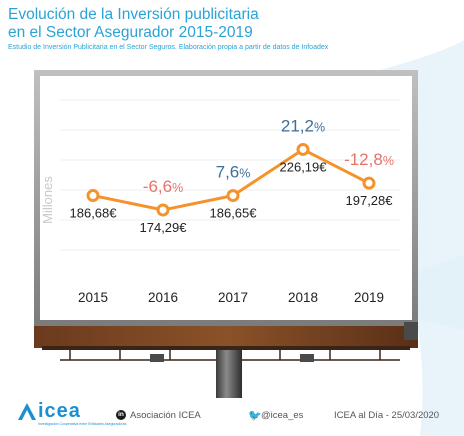 The height and width of the screenshot is (436, 464). I want to click on y-axis-label: Millones, so click(47, 200).